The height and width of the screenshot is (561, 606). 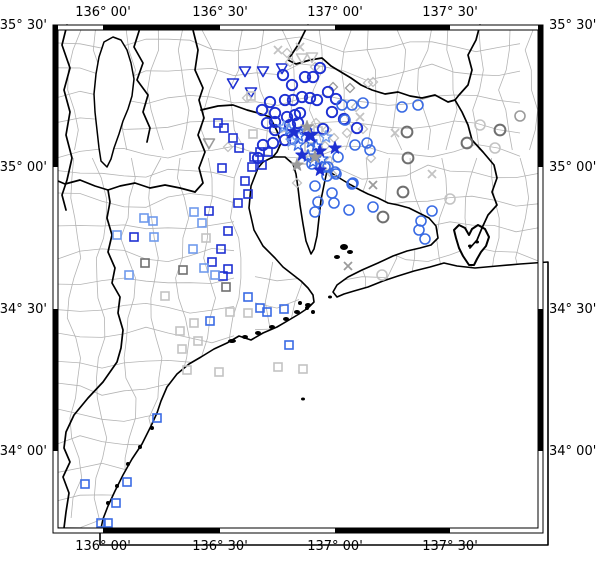 What do you see at coordinates (23, 167) in the screenshot?
I see `y-tick-label-left: 35° 00'` at bounding box center [23, 167].